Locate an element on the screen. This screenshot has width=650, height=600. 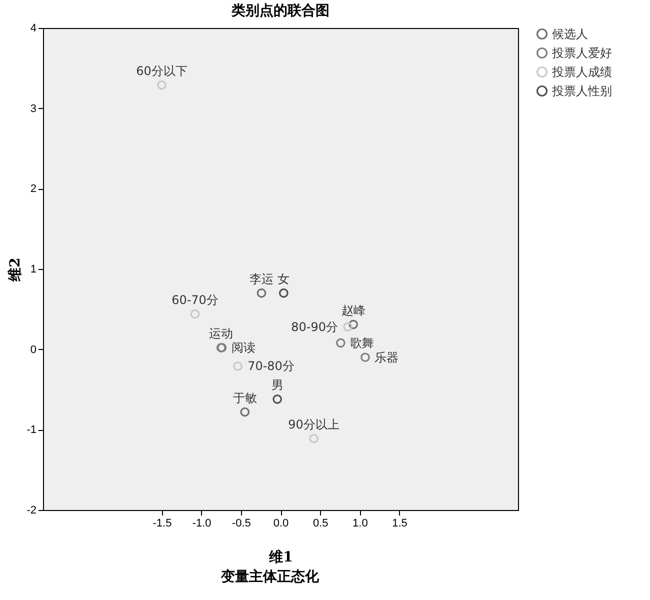
x-tick-label: -0.5 is located at coordinates (241, 524).